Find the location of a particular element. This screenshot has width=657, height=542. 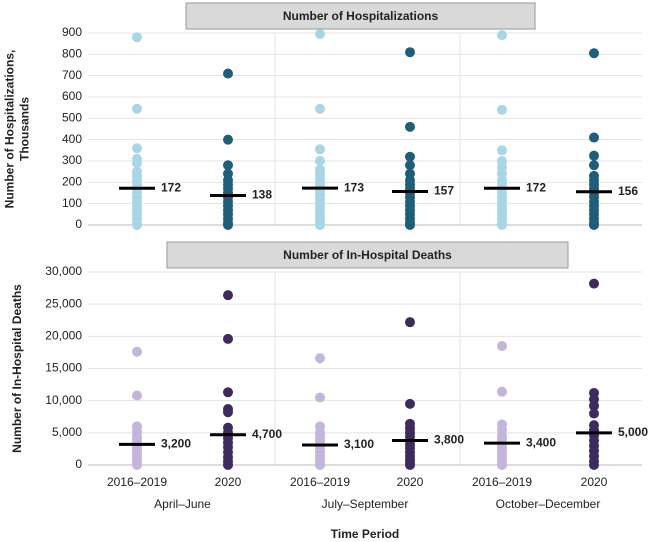

y-axis-title: Number of Hospitalizations, is located at coordinates (10, 129).